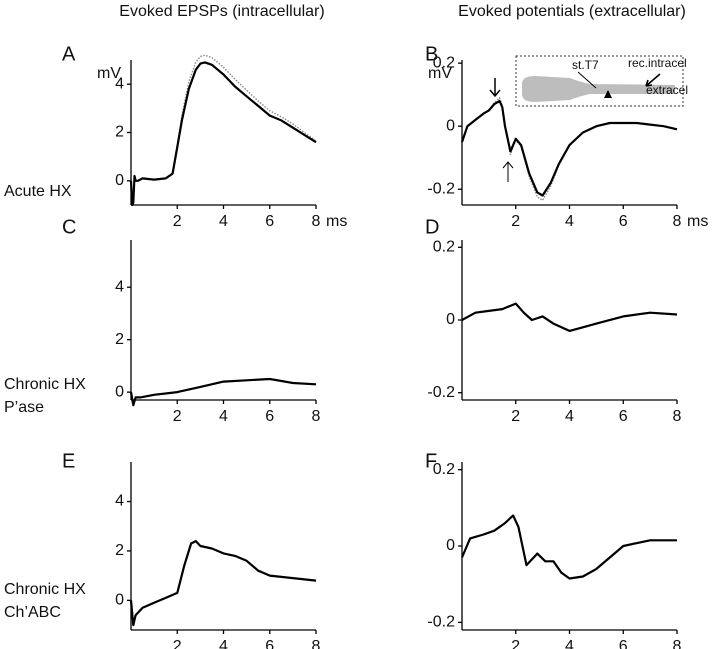 This screenshot has height=649, width=720. What do you see at coordinates (68, 461) in the screenshot?
I see `panel-letter: E` at bounding box center [68, 461].